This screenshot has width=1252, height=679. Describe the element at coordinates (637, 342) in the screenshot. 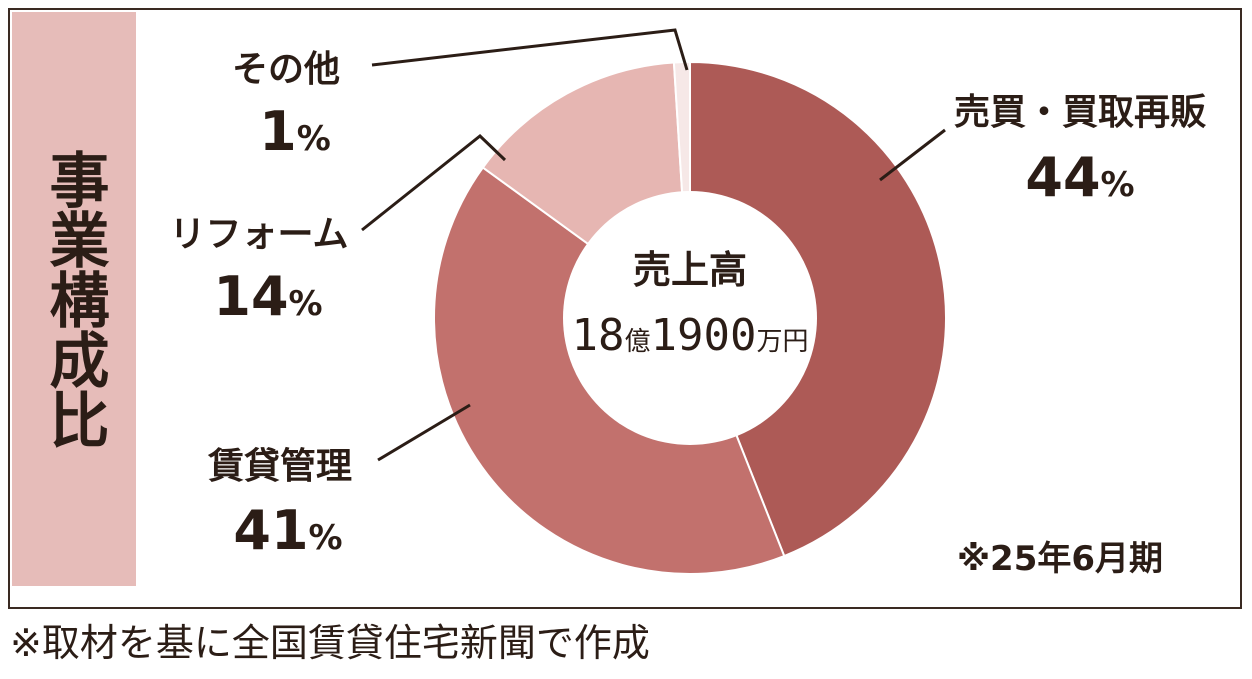

I see `center-amount-oku-unit: 億` at that location.